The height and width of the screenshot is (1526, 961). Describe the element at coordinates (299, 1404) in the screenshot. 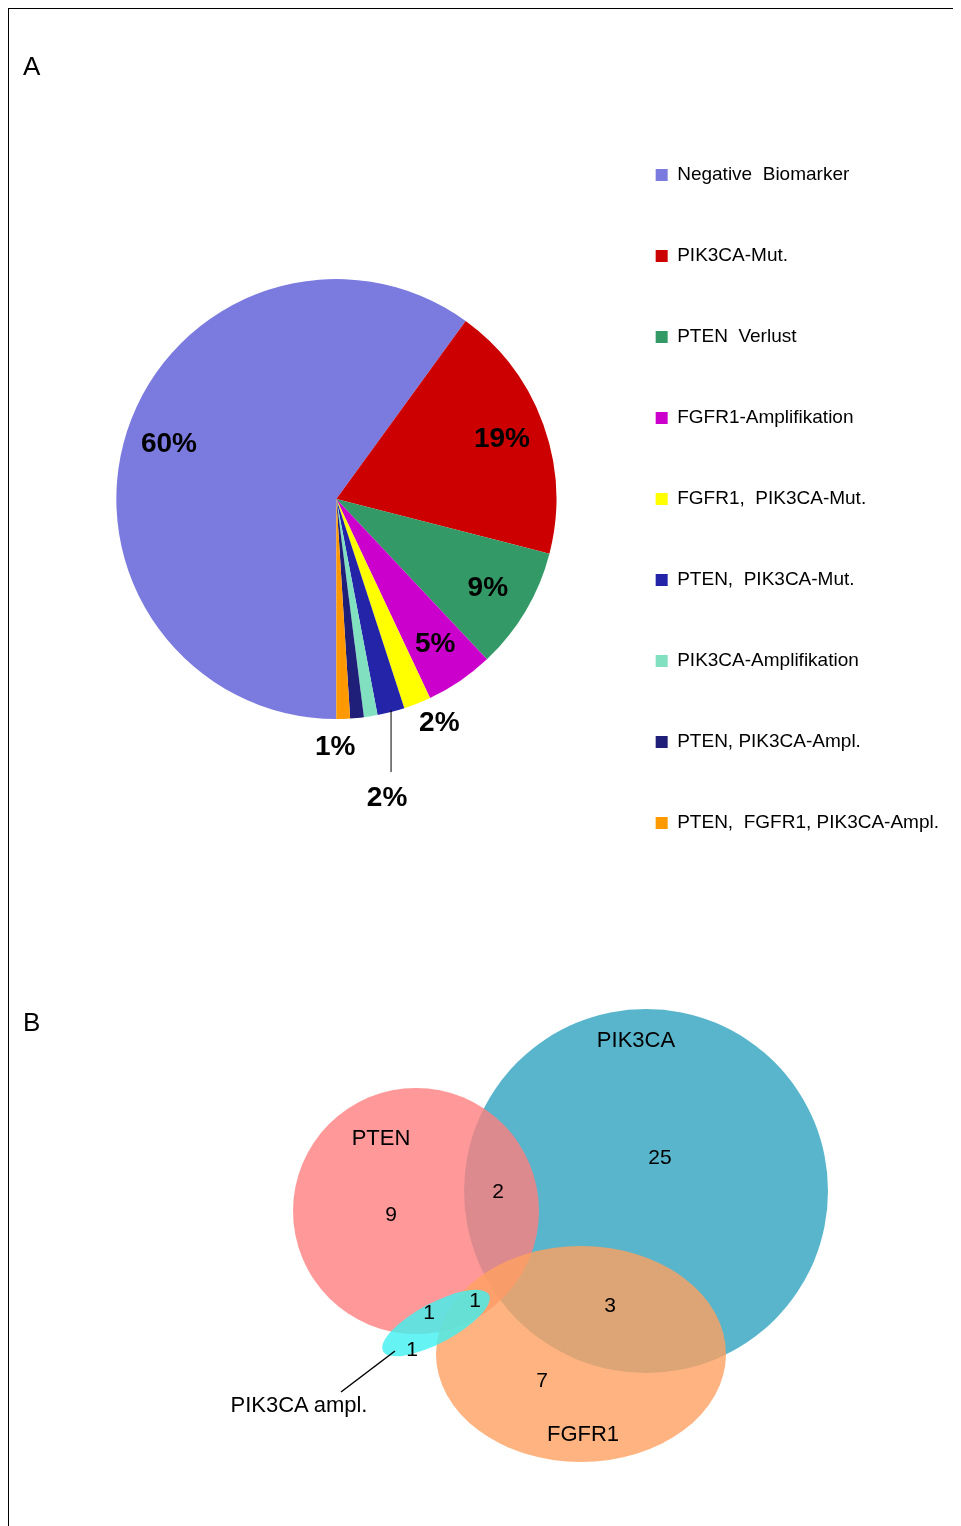

I see `category-label: PIK3CA ampl.` at that location.